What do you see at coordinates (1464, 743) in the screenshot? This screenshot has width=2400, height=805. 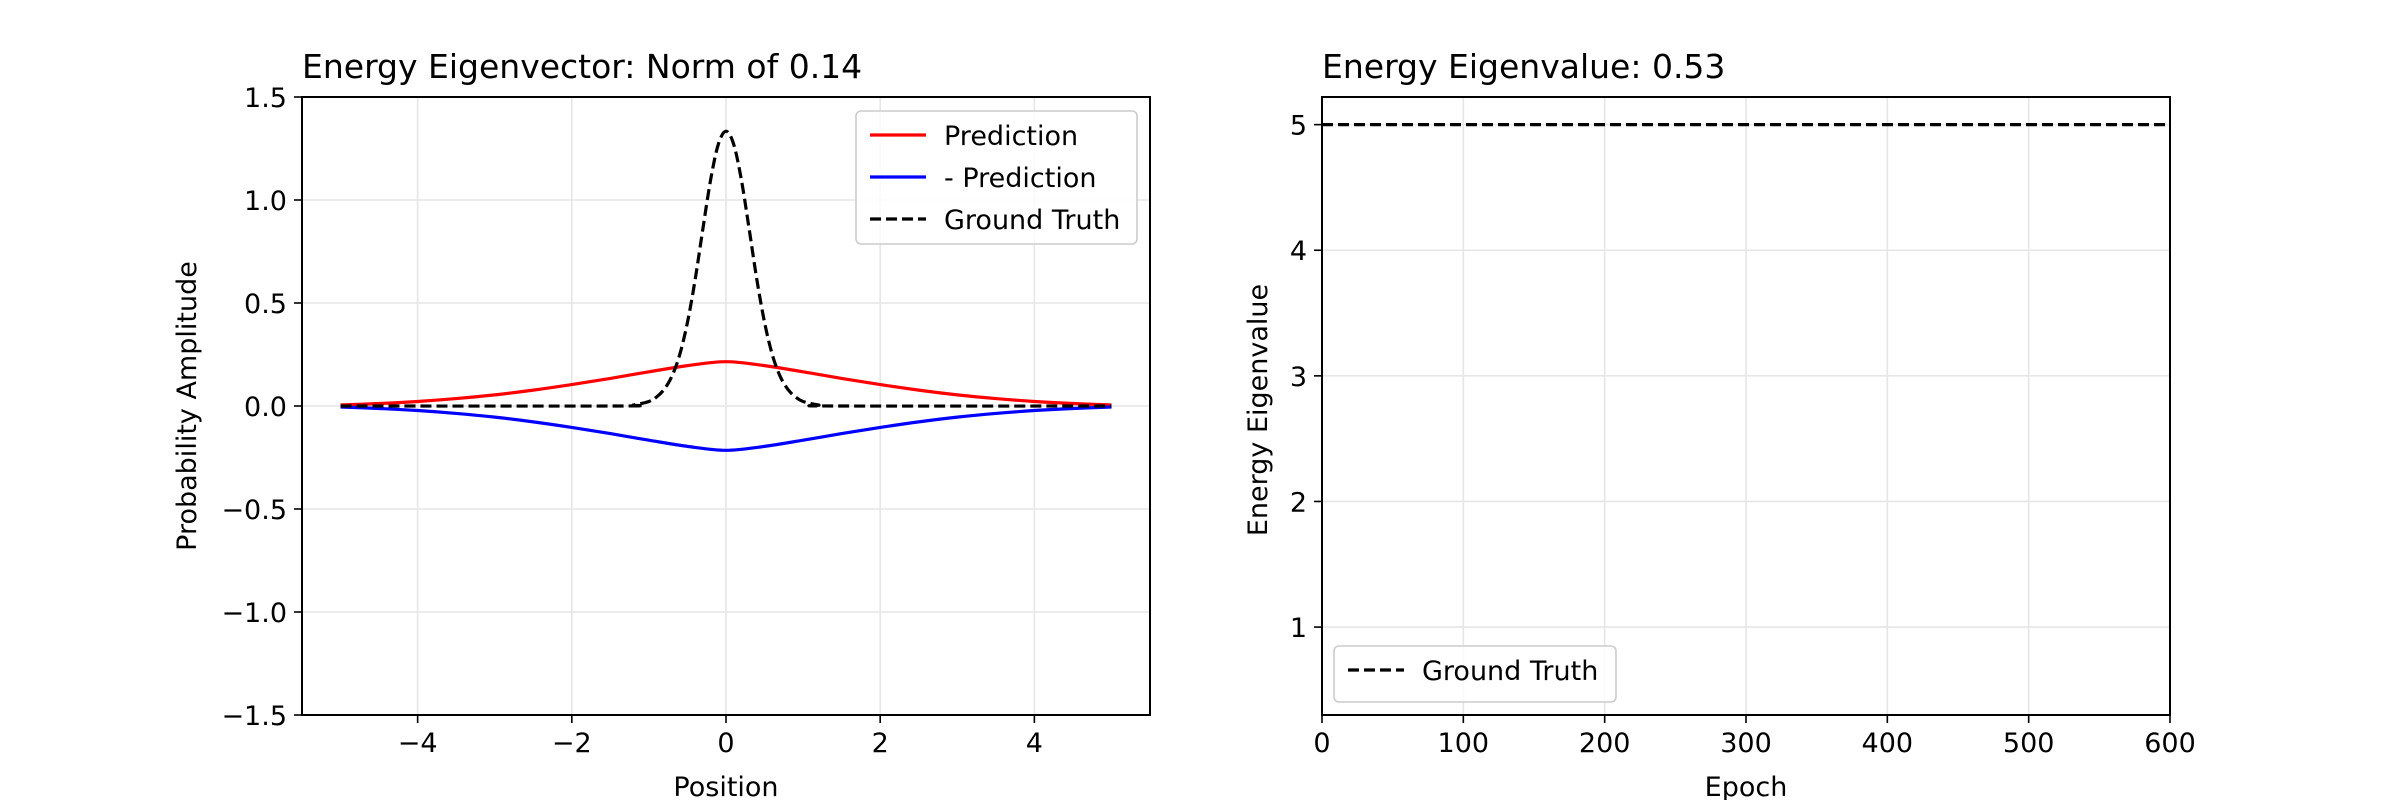 I see `eigenvalue-x-tick-label: 100` at bounding box center [1464, 743].